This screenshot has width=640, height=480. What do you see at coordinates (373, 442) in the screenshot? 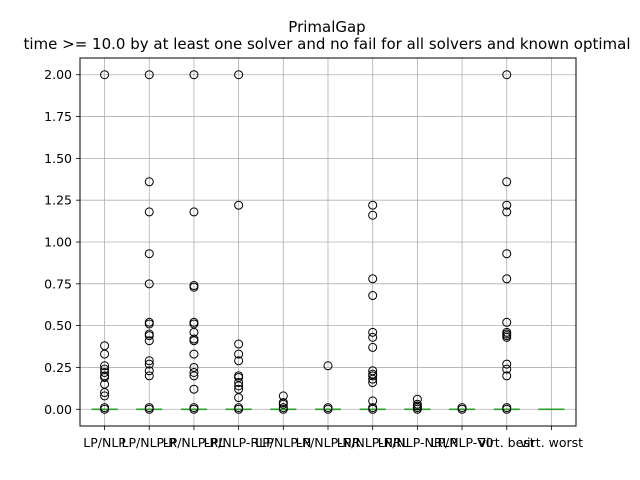
I see `x-tick-label: LP/NLP-NRL` at bounding box center [373, 442].